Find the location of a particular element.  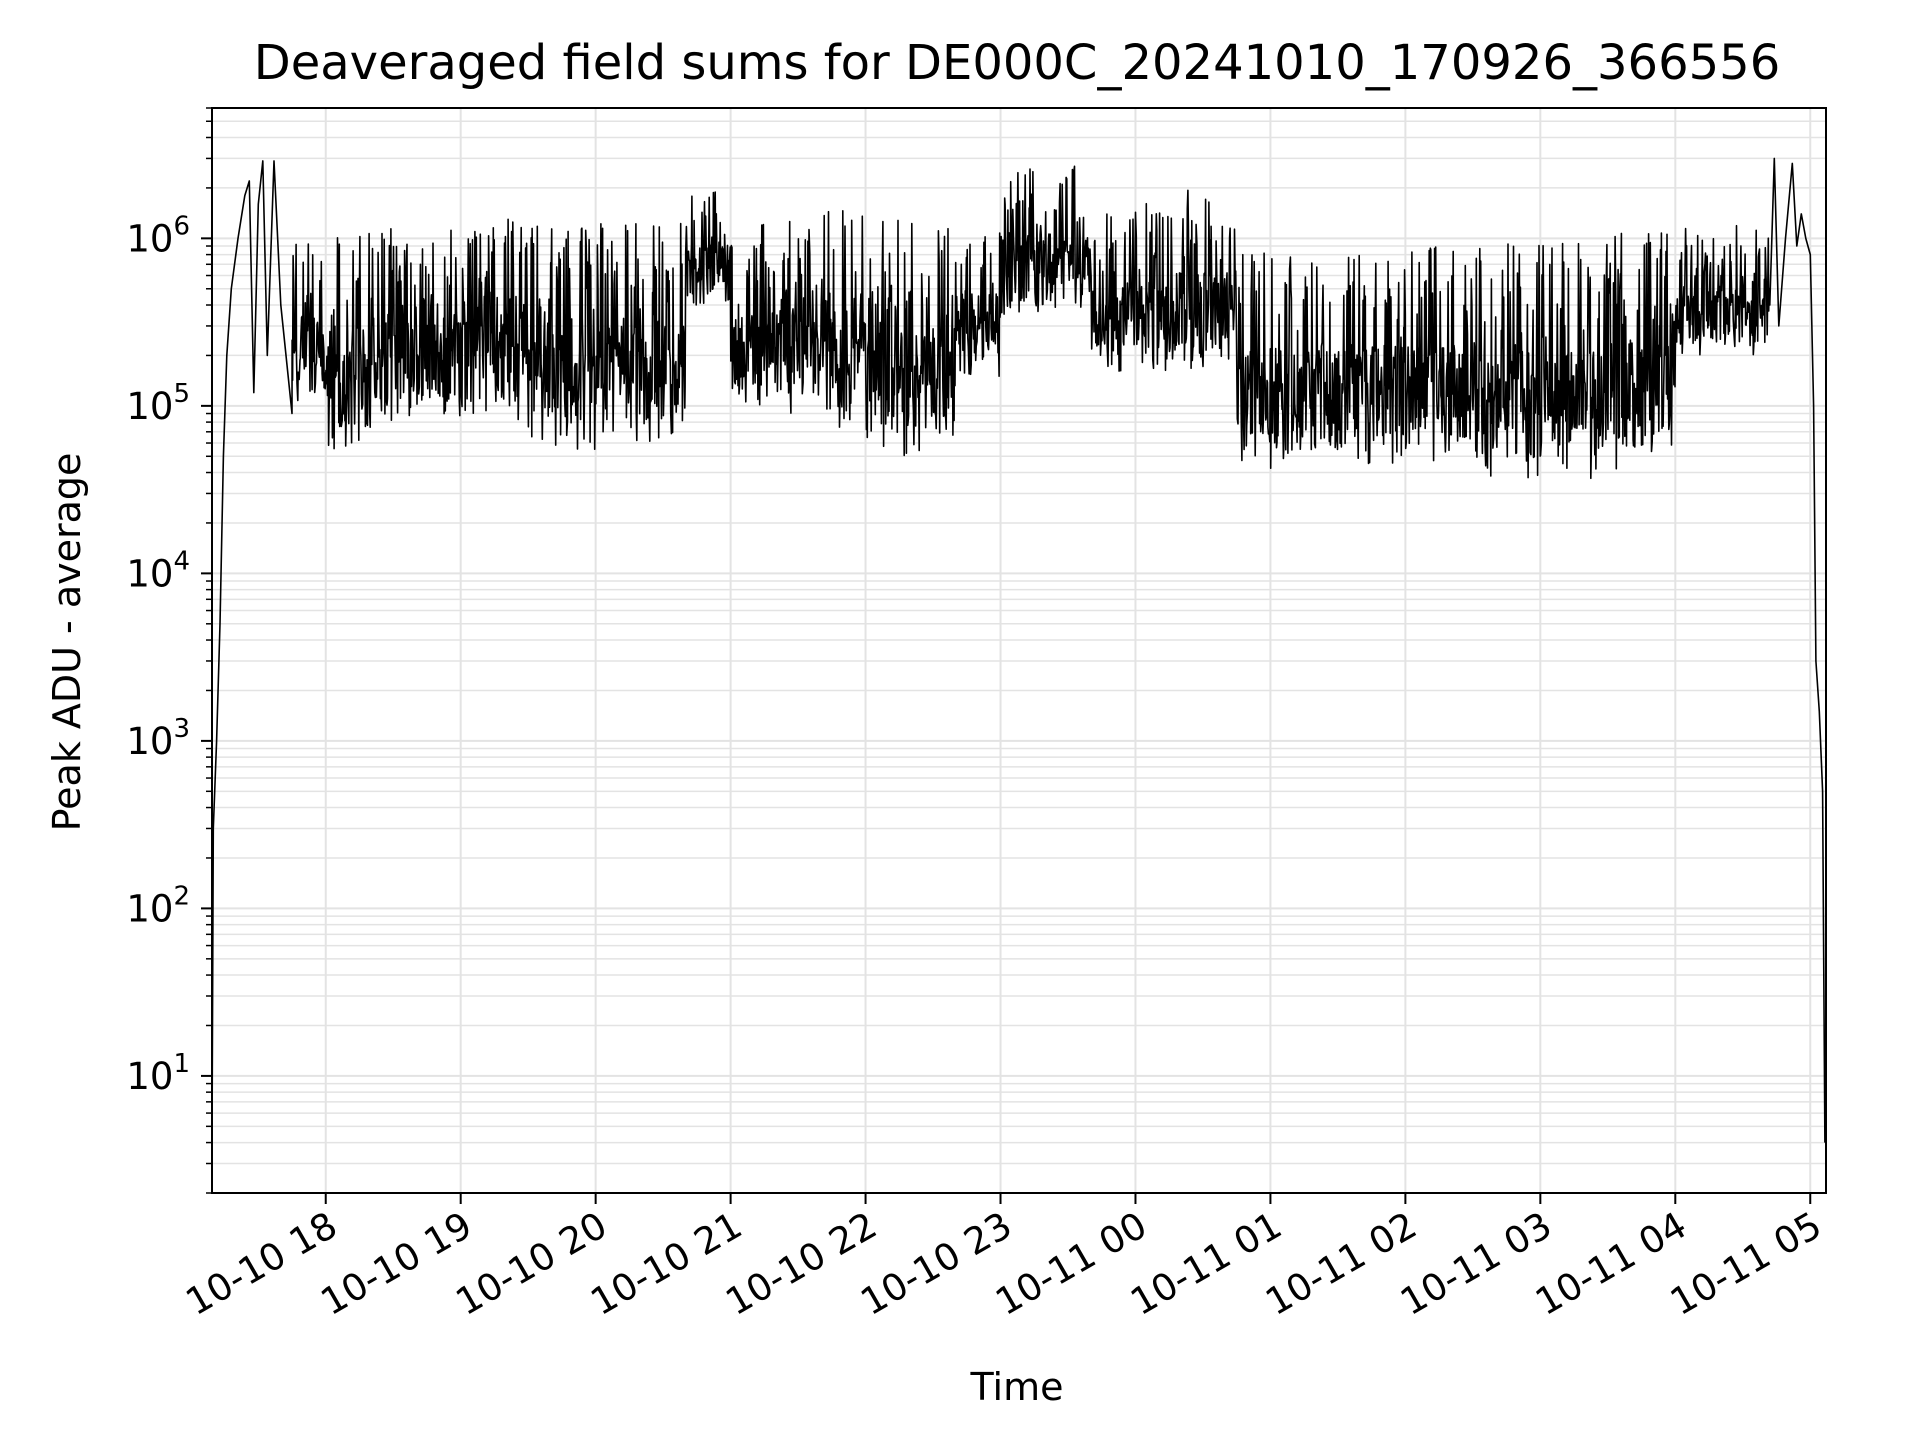

y-tick-label: 10³ is located at coordinates (158, 738).